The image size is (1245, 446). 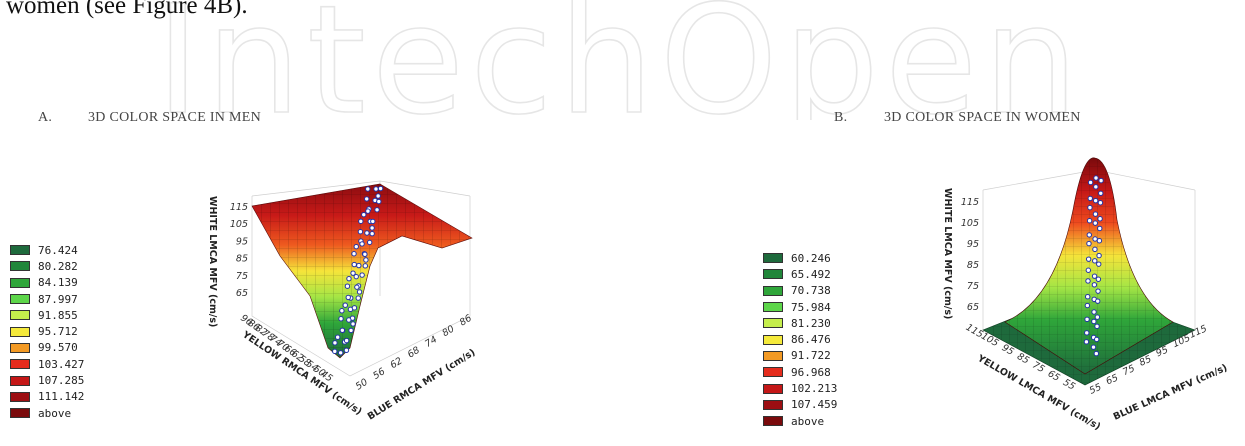 I want to click on z-tick-label: 115, so click(x=970, y=202).